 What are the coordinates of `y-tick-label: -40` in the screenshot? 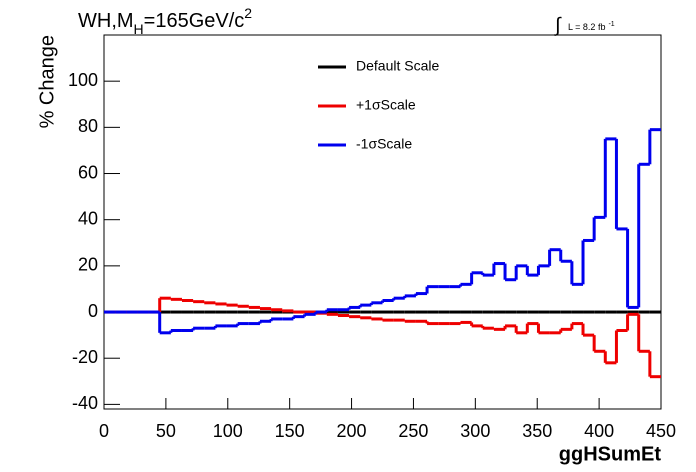 It's located at (85, 403).